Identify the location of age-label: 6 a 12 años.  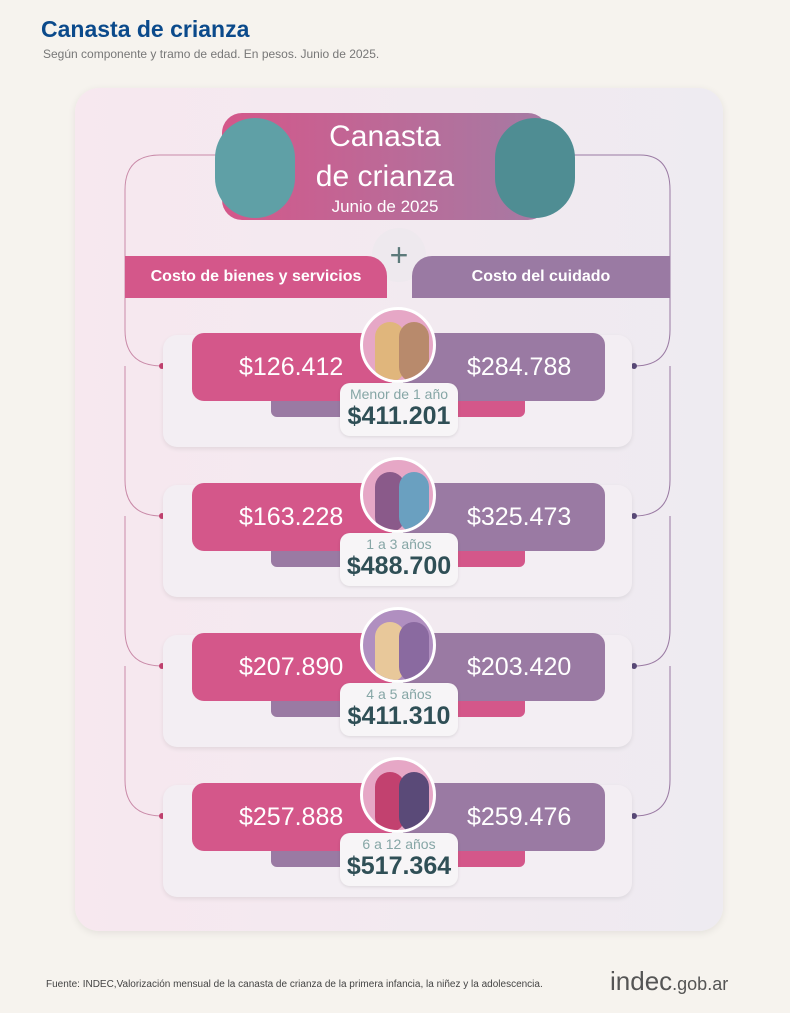
(399, 844).